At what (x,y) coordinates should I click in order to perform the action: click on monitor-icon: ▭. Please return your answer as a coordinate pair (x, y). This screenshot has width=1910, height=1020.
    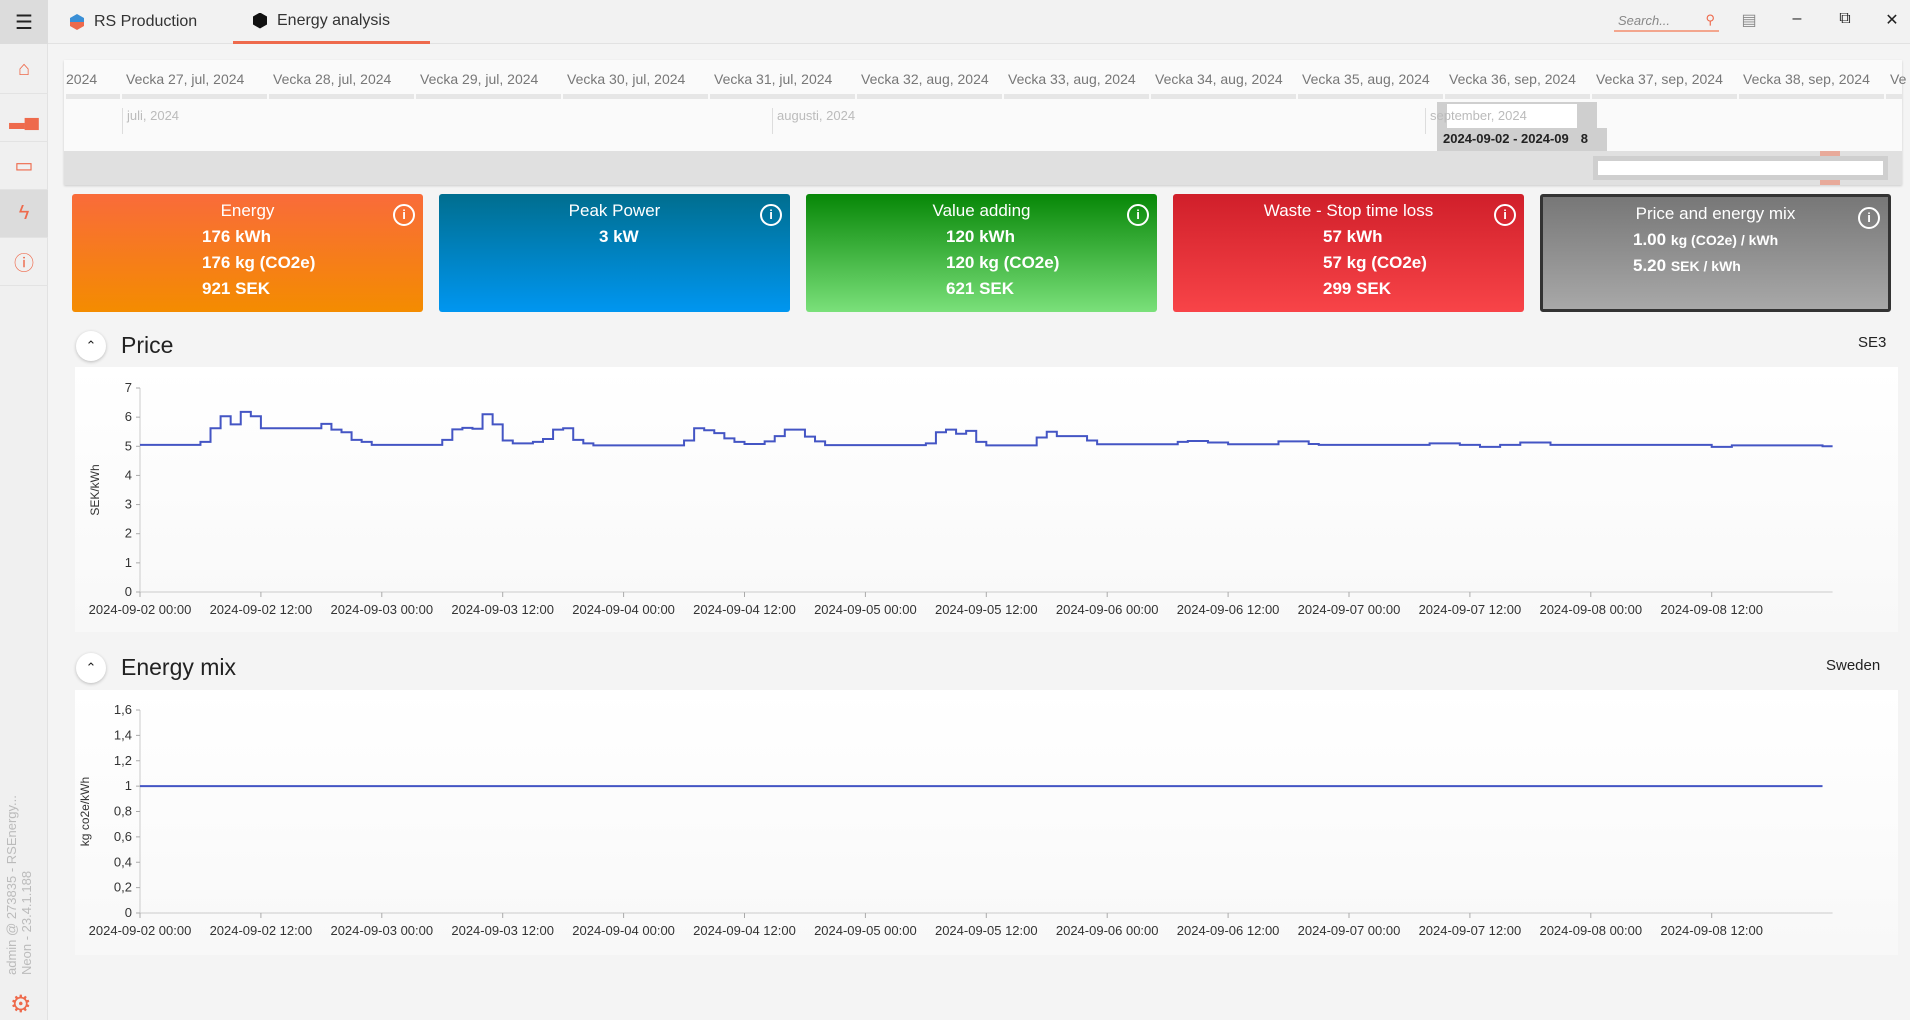
    Looking at the image, I should click on (24, 166).